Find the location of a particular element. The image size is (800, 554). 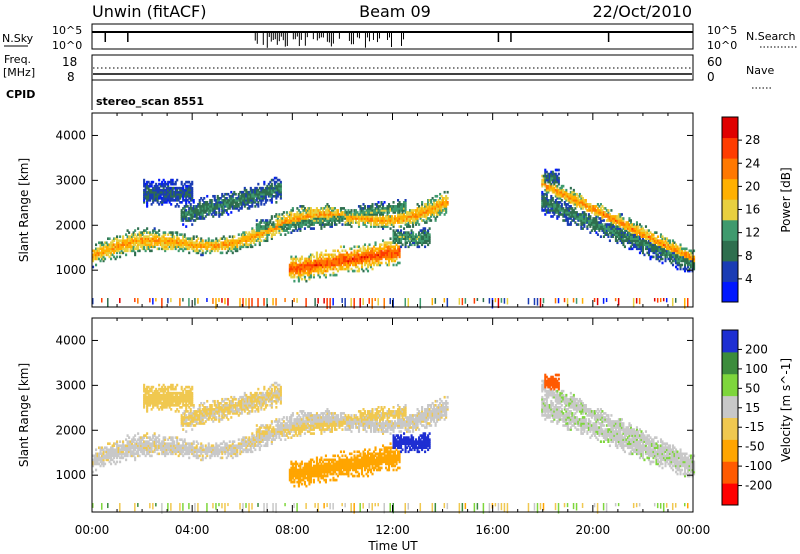

cpid-label: CPID is located at coordinates (20, 94).